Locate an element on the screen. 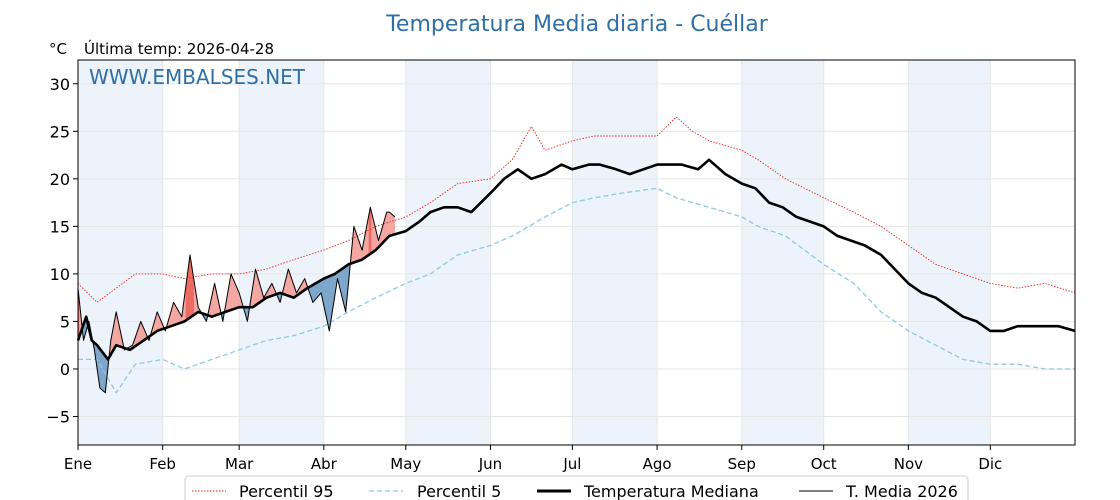 This screenshot has height=500, width=1120. x-tick-label: Ene is located at coordinates (78, 464).